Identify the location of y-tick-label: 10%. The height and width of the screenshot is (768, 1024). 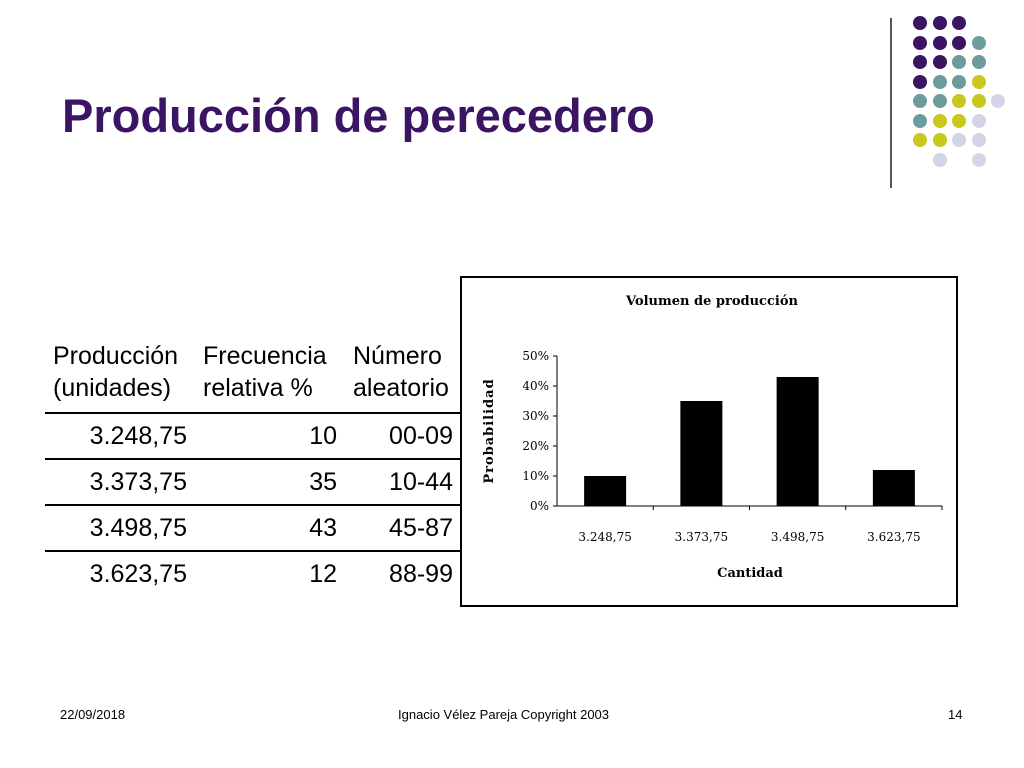
(535, 476).